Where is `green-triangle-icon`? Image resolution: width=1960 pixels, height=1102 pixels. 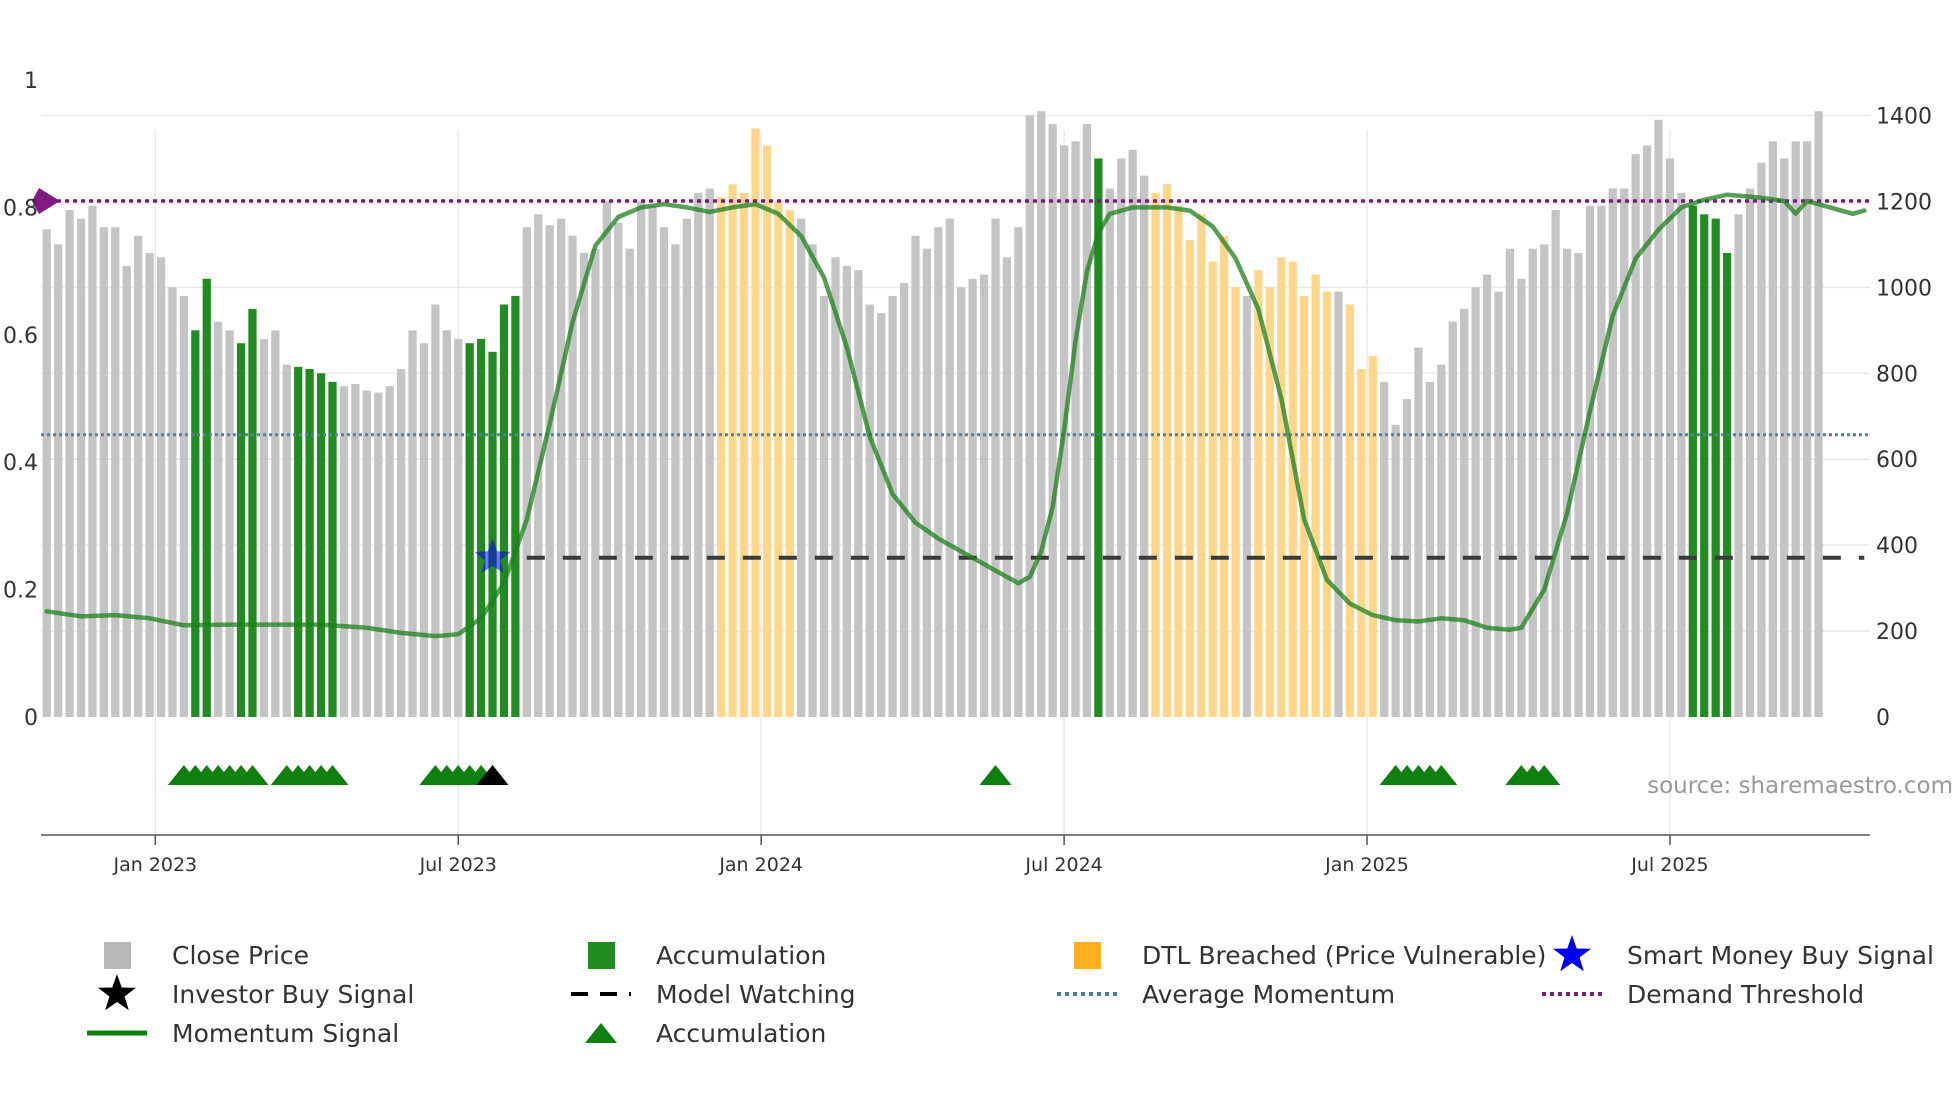 green-triangle-icon is located at coordinates (601, 1033).